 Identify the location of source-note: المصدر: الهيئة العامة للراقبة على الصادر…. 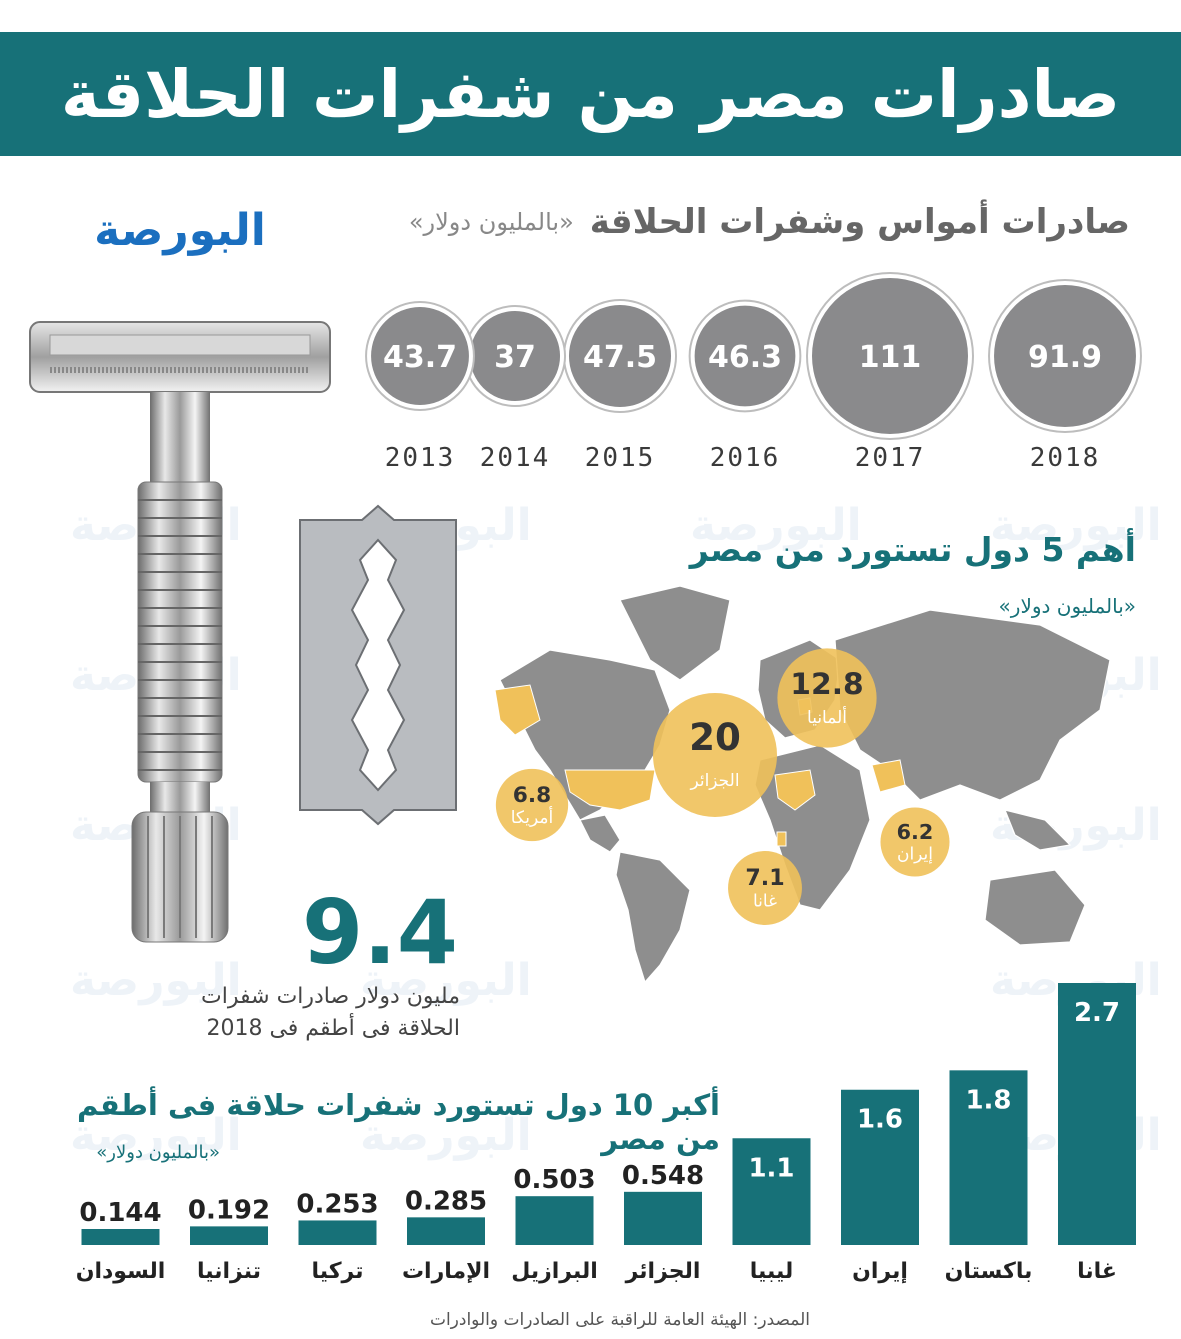
(619, 1320).